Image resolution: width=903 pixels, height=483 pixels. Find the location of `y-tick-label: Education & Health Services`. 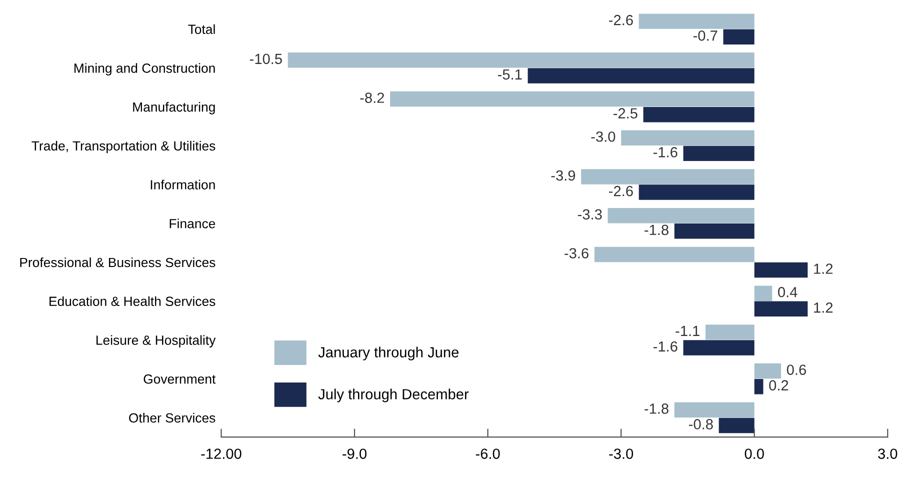

y-tick-label: Education & Health Services is located at coordinates (133, 301).